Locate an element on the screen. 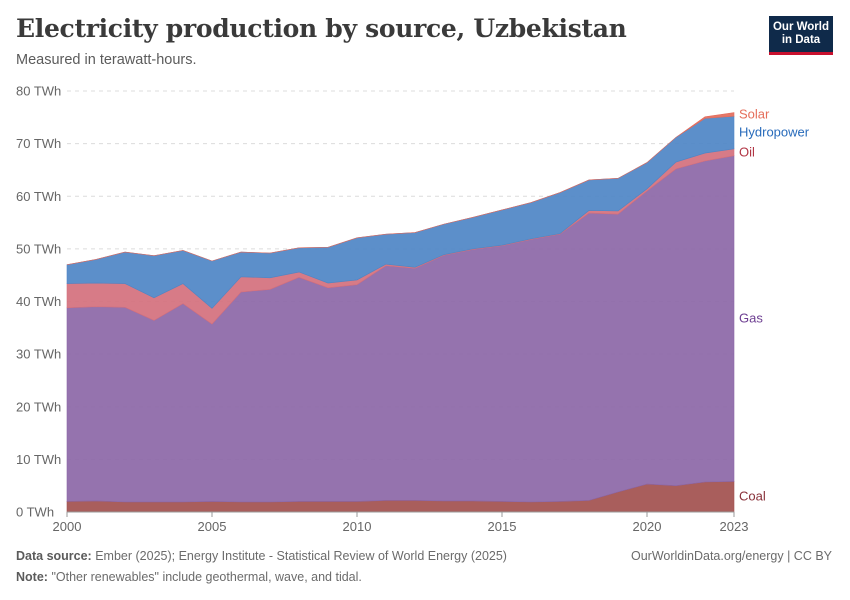 Image resolution: width=850 pixels, height=600 pixels. series-labels: Coal Gas Oil Hydropower Solar is located at coordinates (774, 304).